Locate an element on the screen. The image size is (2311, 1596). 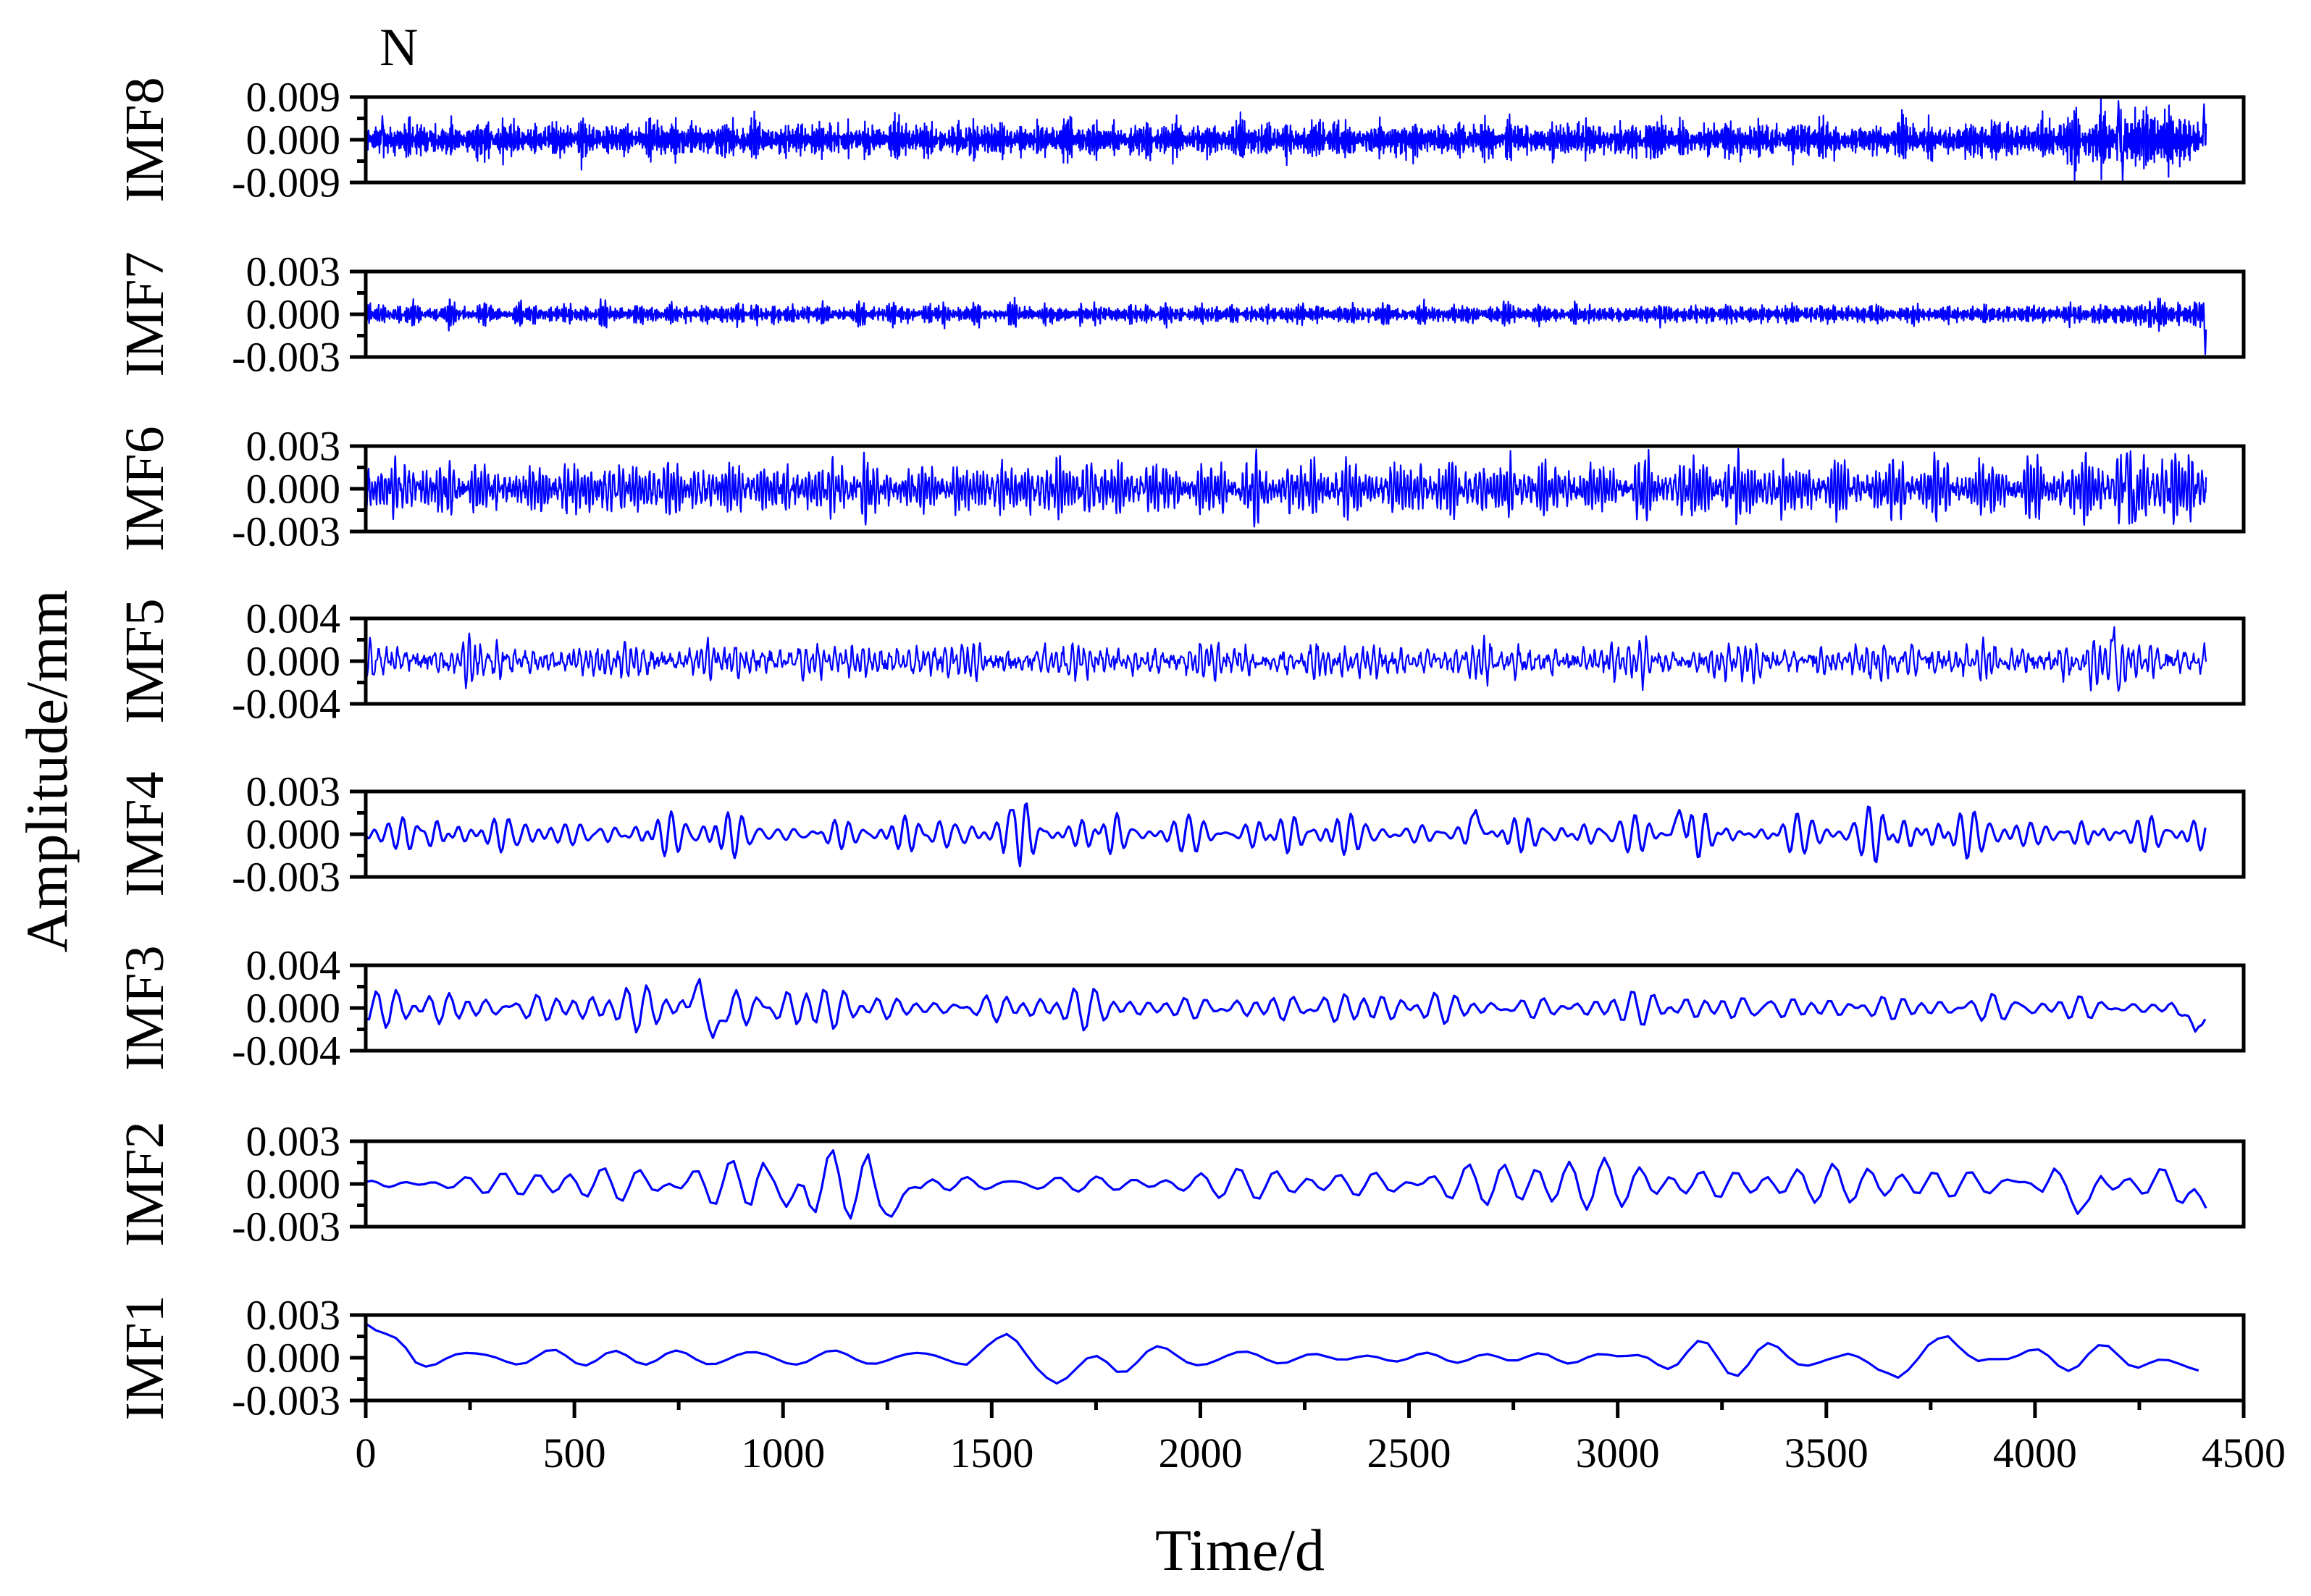
x-tick-label: 1000 is located at coordinates (783, 1453).